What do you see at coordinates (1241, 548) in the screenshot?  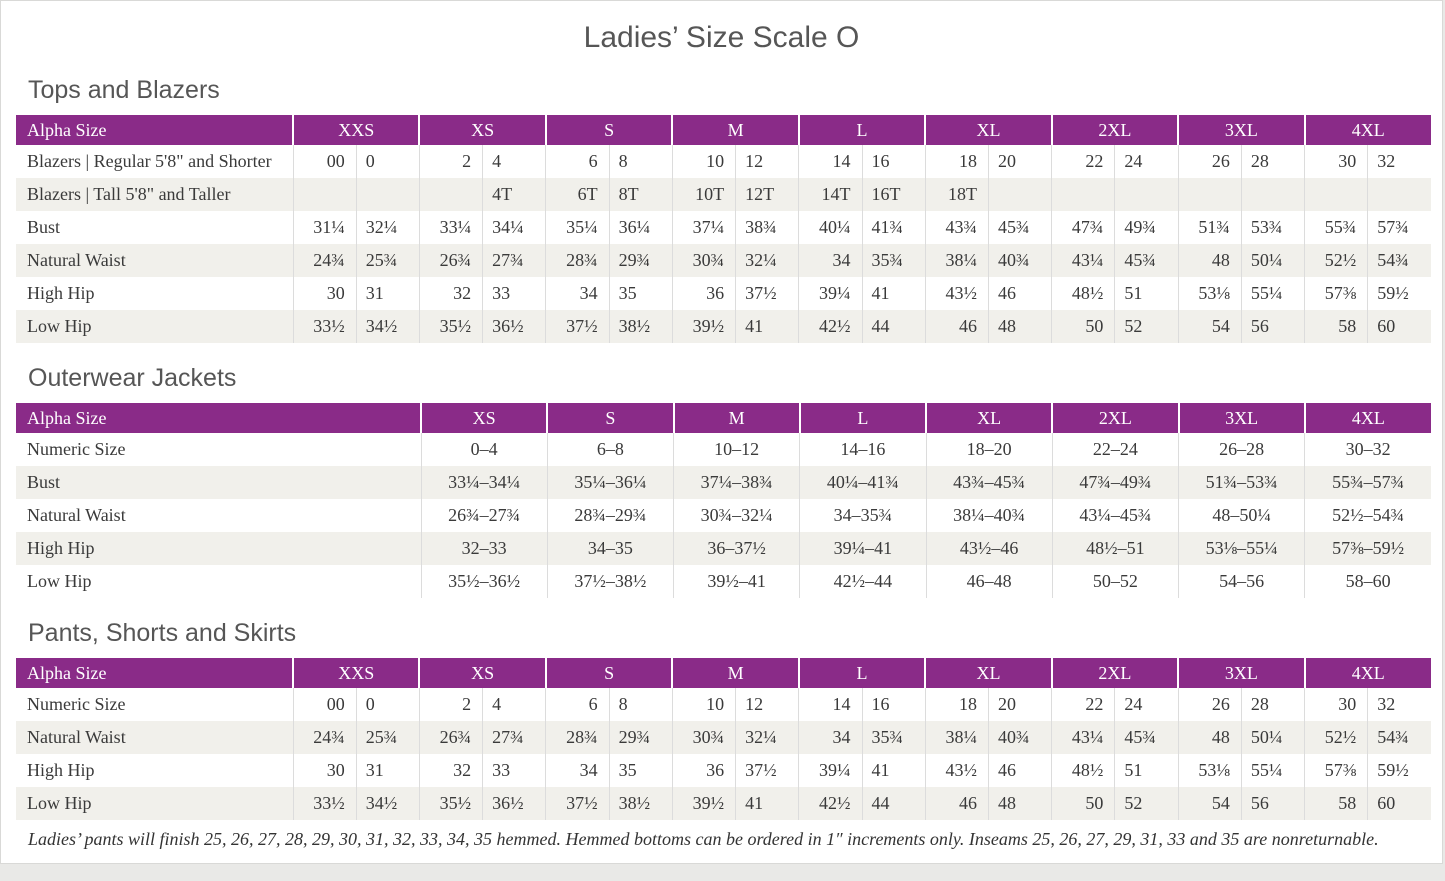 I see `size-cell: 53⅛–55¼` at bounding box center [1241, 548].